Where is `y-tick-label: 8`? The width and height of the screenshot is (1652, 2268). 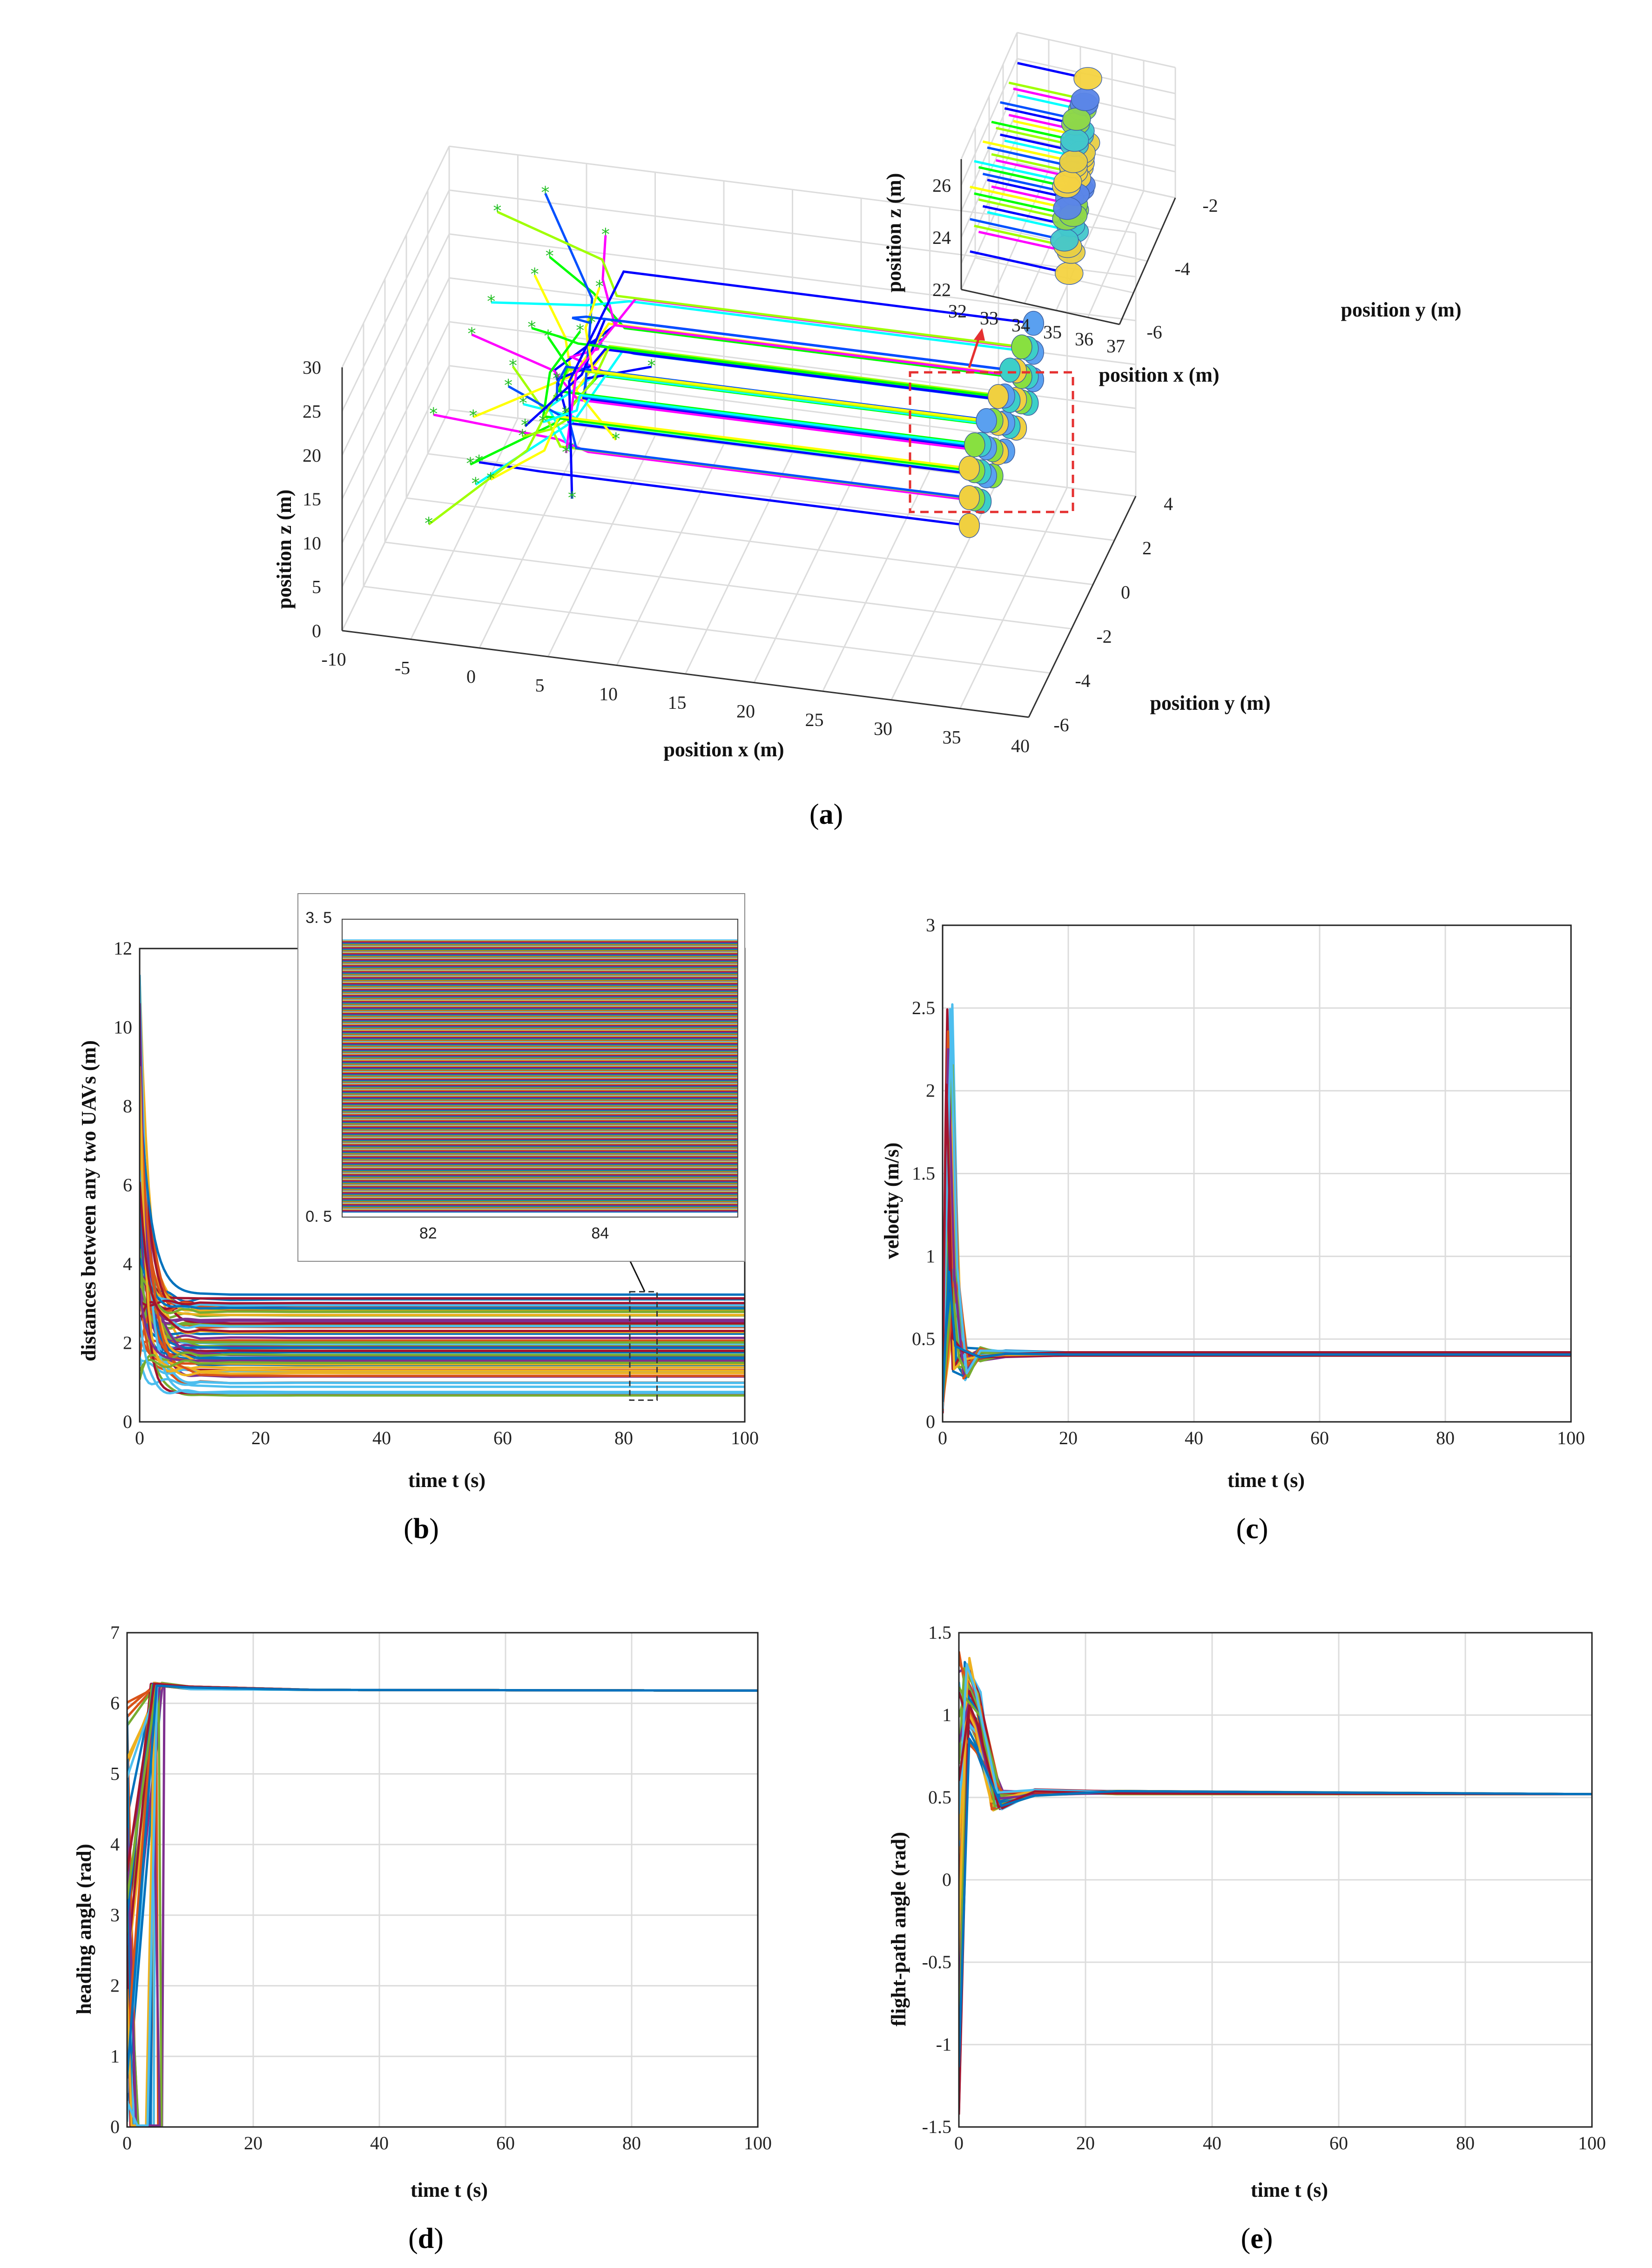
y-tick-label: 8 is located at coordinates (127, 1106).